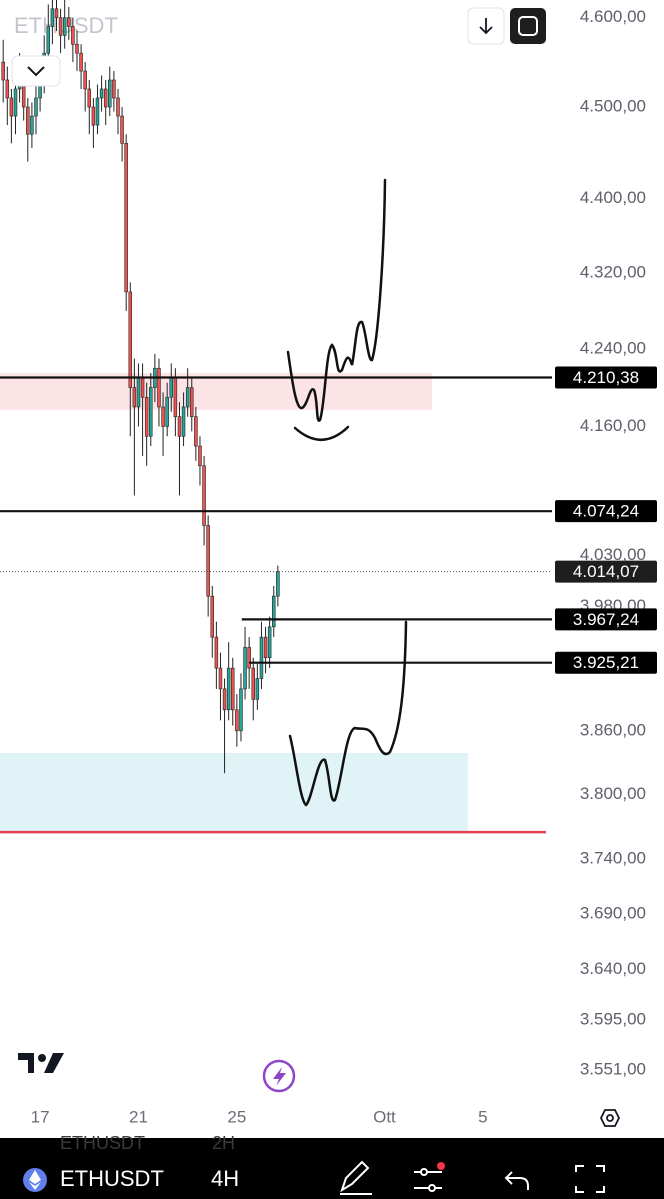 The height and width of the screenshot is (1199, 664). What do you see at coordinates (613, 348) in the screenshot?
I see `y-tick-label: 4.240,00` at bounding box center [613, 348].